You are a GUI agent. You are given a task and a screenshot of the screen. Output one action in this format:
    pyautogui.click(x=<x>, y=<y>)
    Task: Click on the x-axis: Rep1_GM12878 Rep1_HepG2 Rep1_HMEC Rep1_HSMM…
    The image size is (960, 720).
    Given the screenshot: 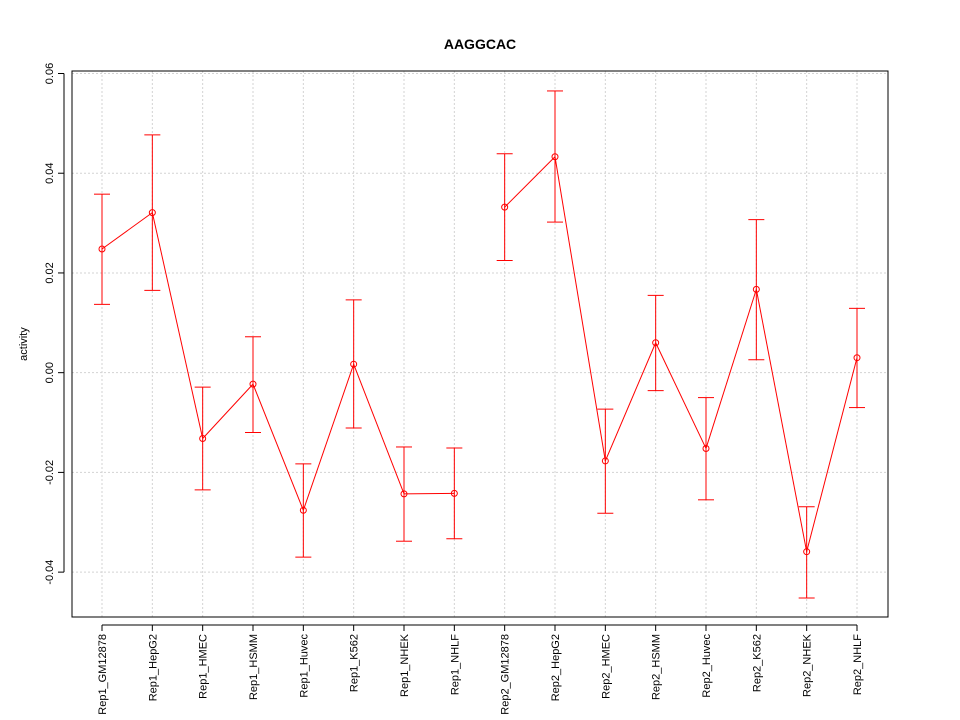 What is the action you would take?
    pyautogui.click(x=480, y=669)
    